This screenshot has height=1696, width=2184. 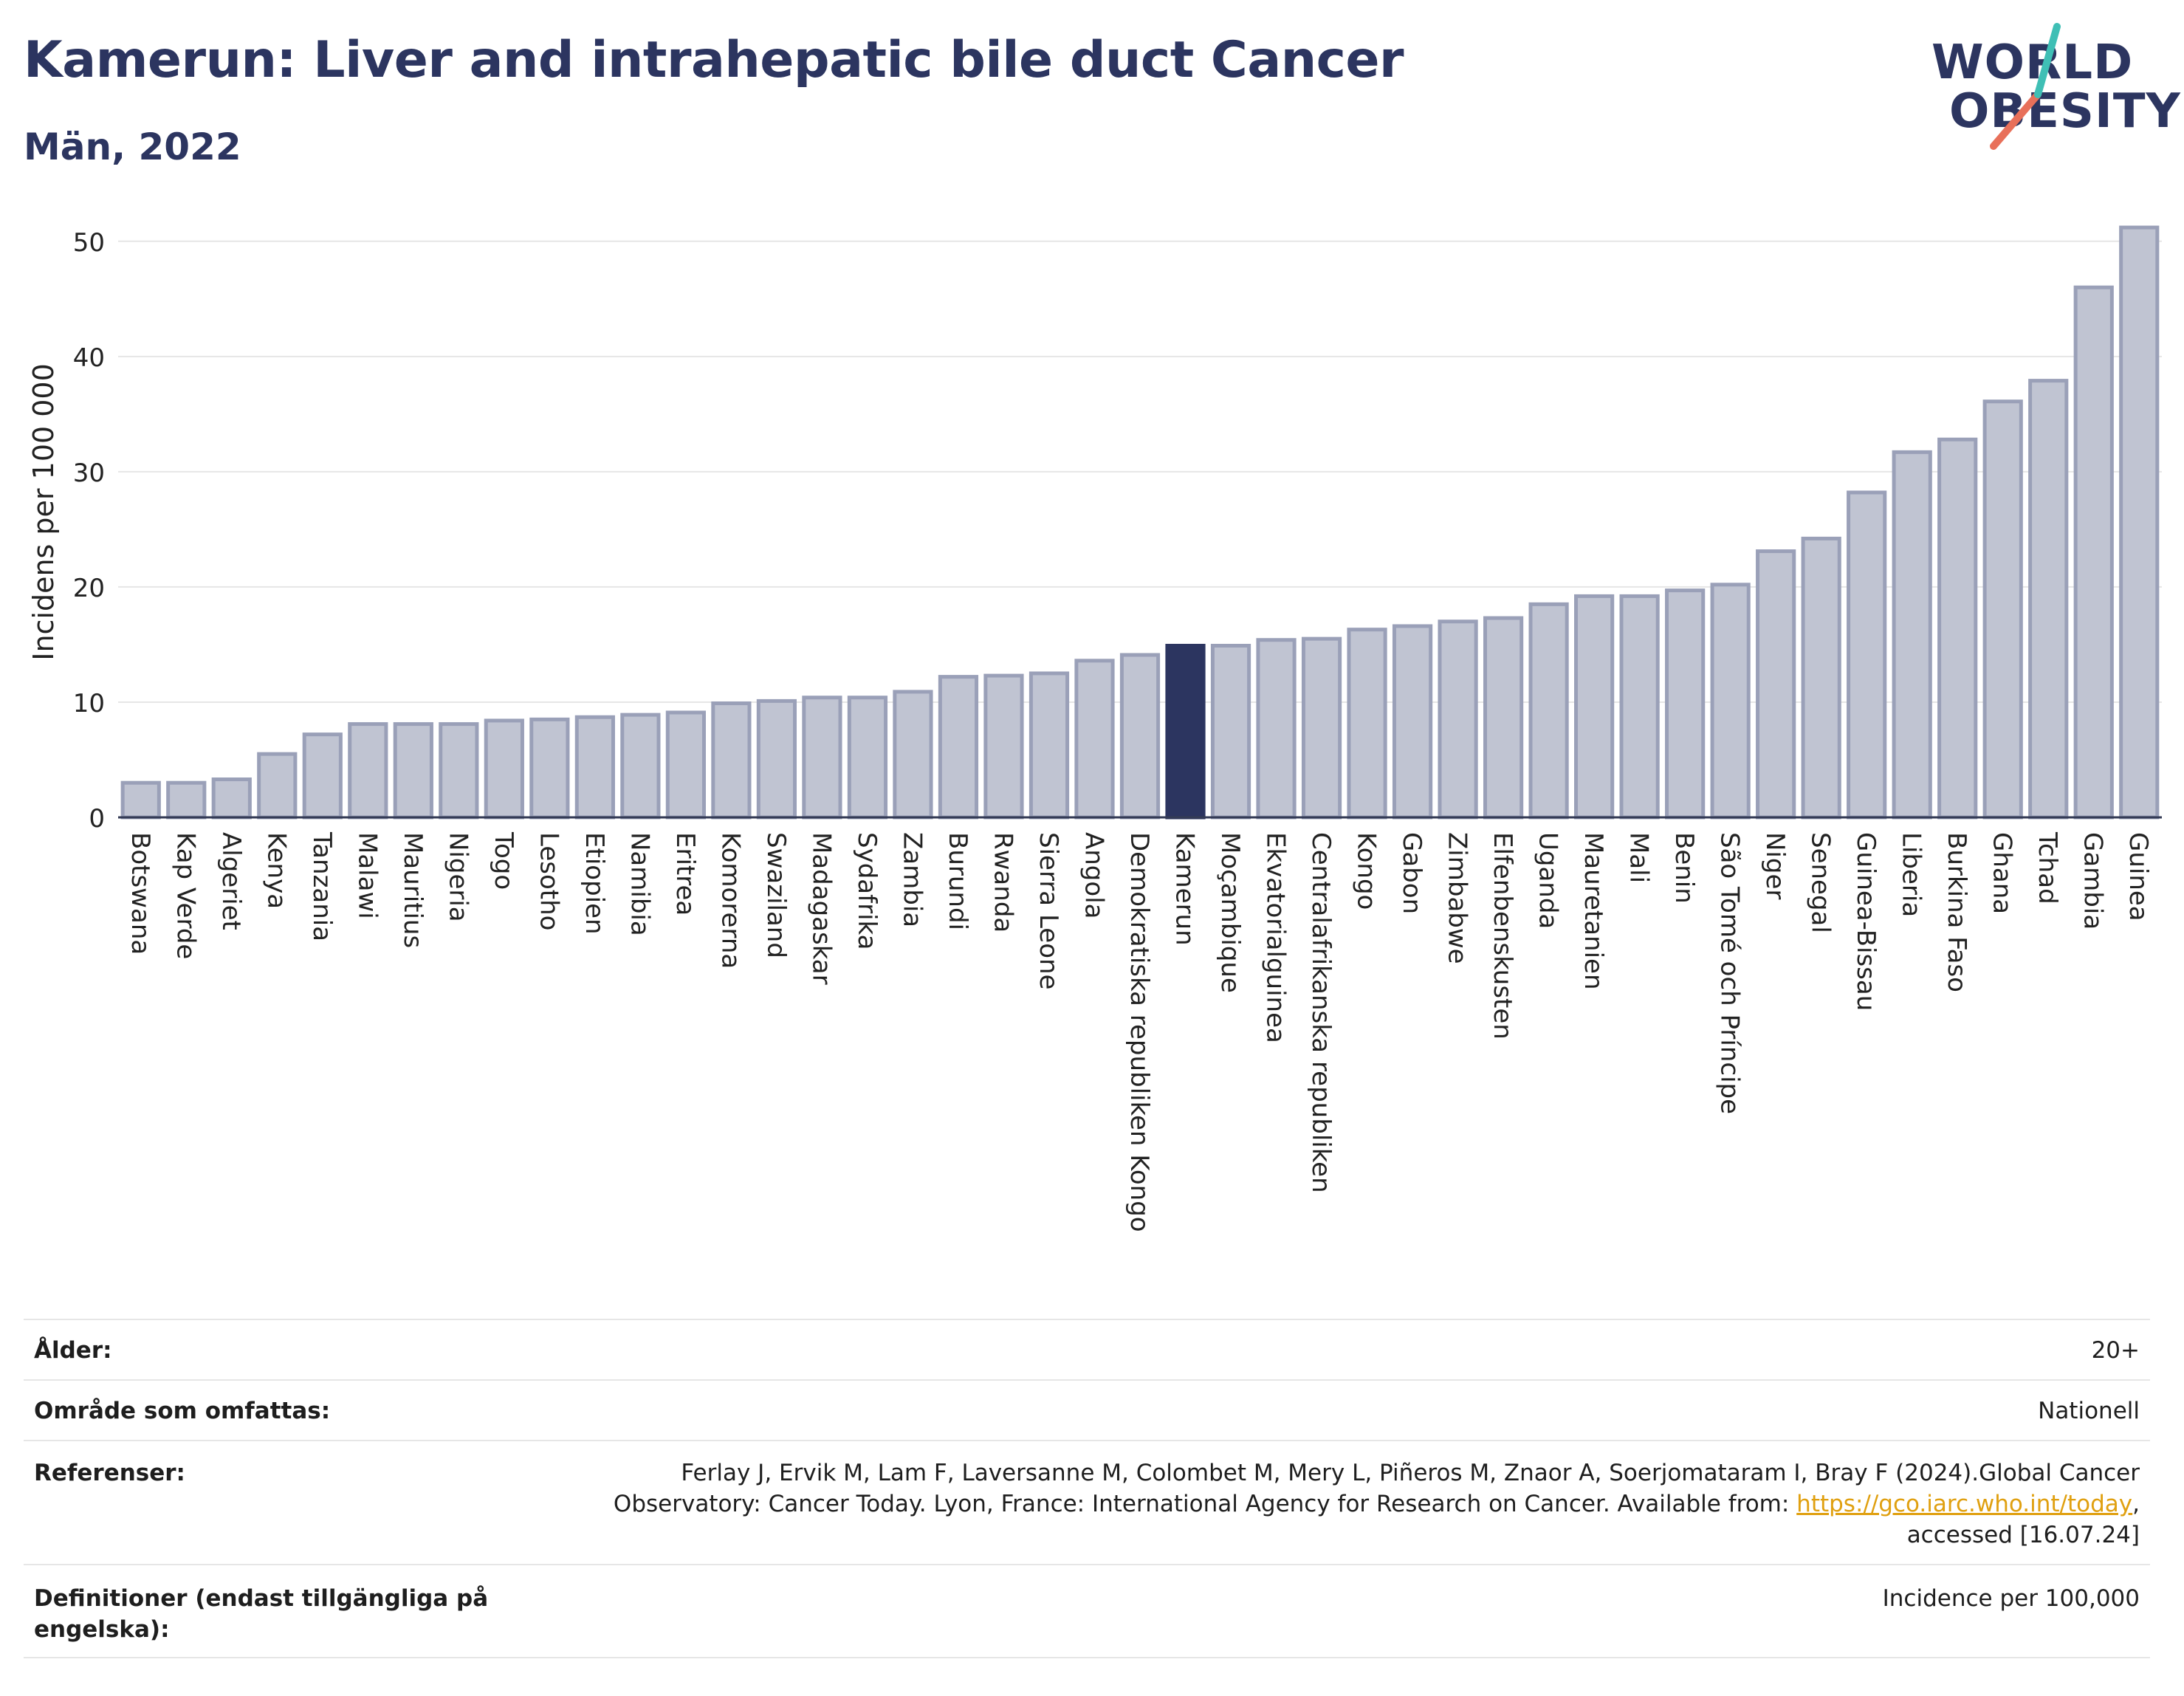 I want to click on info-row-area: Område som omfattas: Nationell, so click(x=1087, y=1410).